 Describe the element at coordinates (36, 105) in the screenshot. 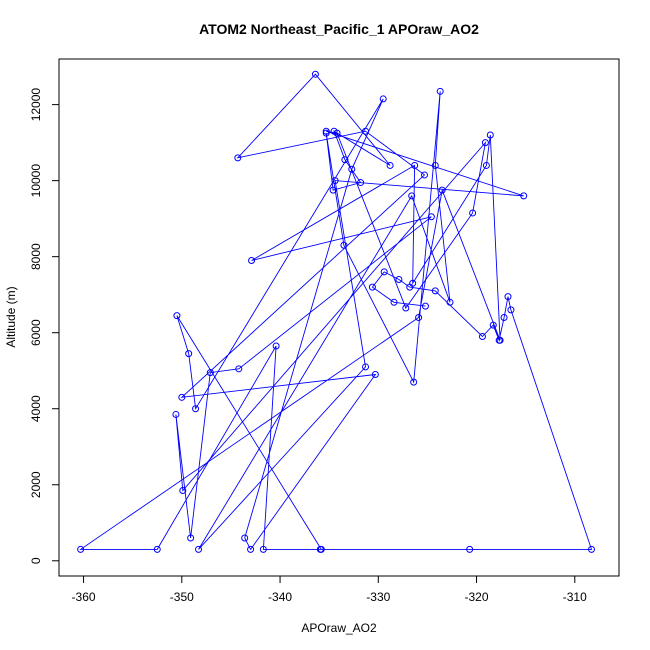

I see `y-tick-label: 12000` at that location.